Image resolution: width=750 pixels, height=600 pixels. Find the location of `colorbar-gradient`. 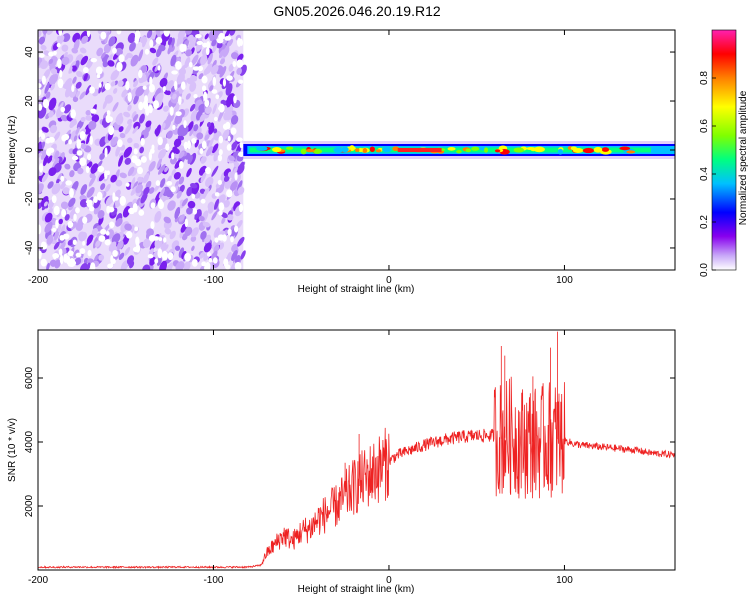

colorbar-gradient is located at coordinates (724, 150).